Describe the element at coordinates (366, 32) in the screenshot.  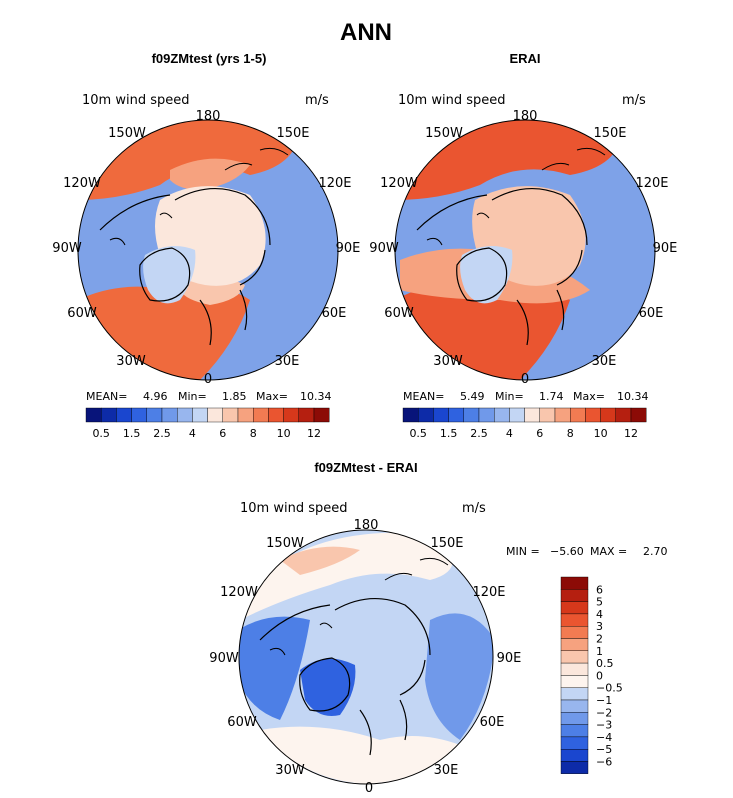
I see `figure-title: ANN` at that location.